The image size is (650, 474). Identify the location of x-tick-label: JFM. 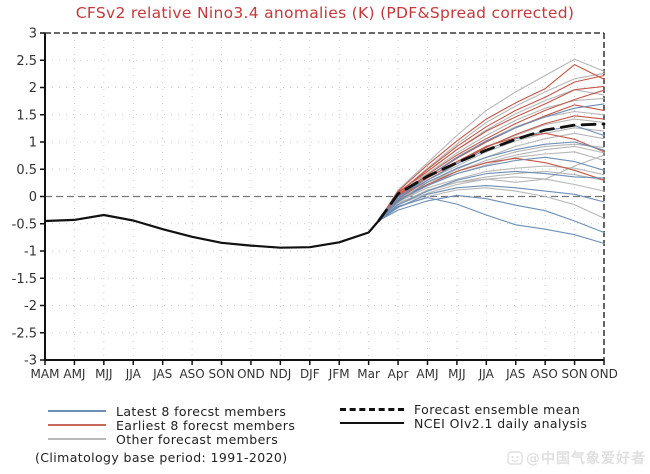
(339, 374).